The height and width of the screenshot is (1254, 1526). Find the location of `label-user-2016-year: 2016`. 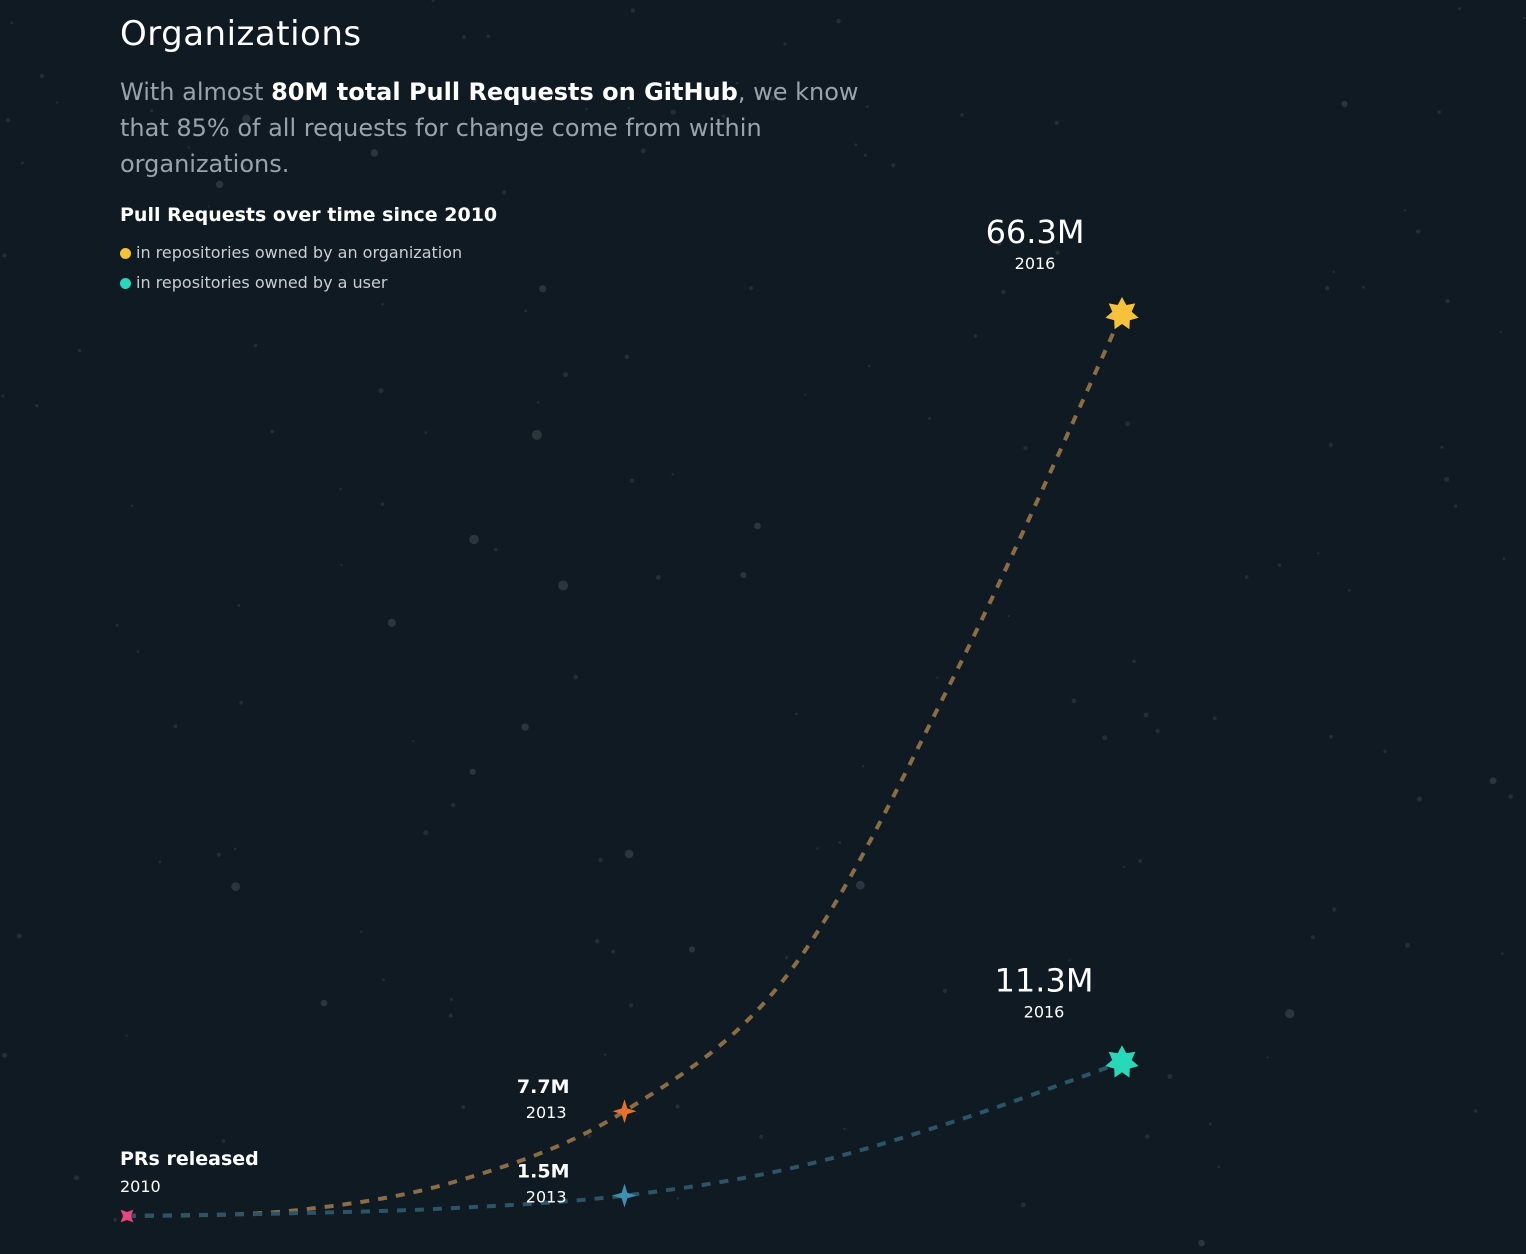

label-user-2016-year: 2016 is located at coordinates (1044, 1011).